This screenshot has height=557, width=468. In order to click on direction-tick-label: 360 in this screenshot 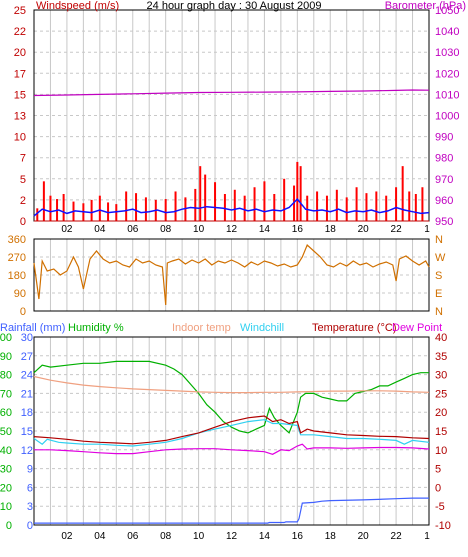, I will do `click(17, 240)`.